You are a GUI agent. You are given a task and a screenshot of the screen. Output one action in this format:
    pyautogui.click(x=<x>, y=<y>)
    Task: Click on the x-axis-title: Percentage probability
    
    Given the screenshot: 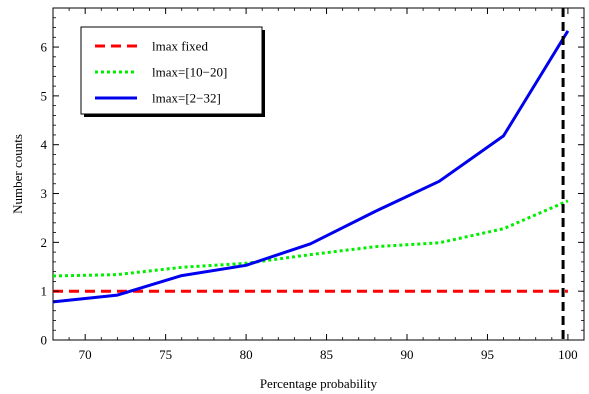 What is the action you would take?
    pyautogui.click(x=319, y=383)
    